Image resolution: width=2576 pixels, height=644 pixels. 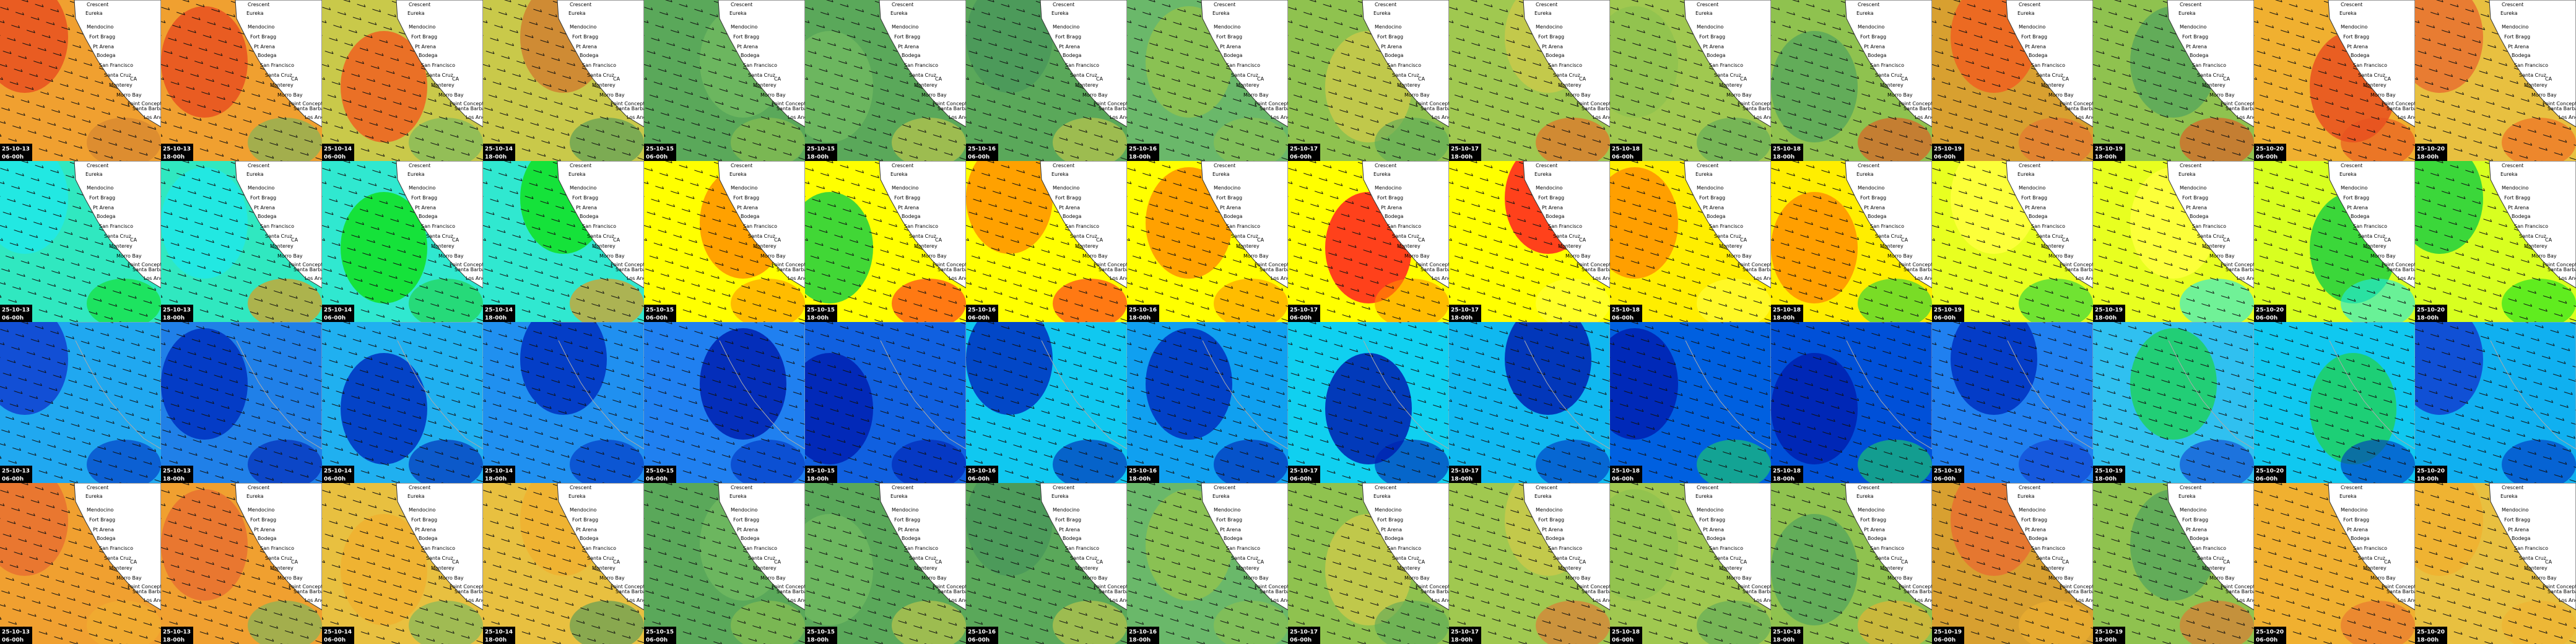 I want to click on date-label: 25-10-15, so click(x=660, y=310).